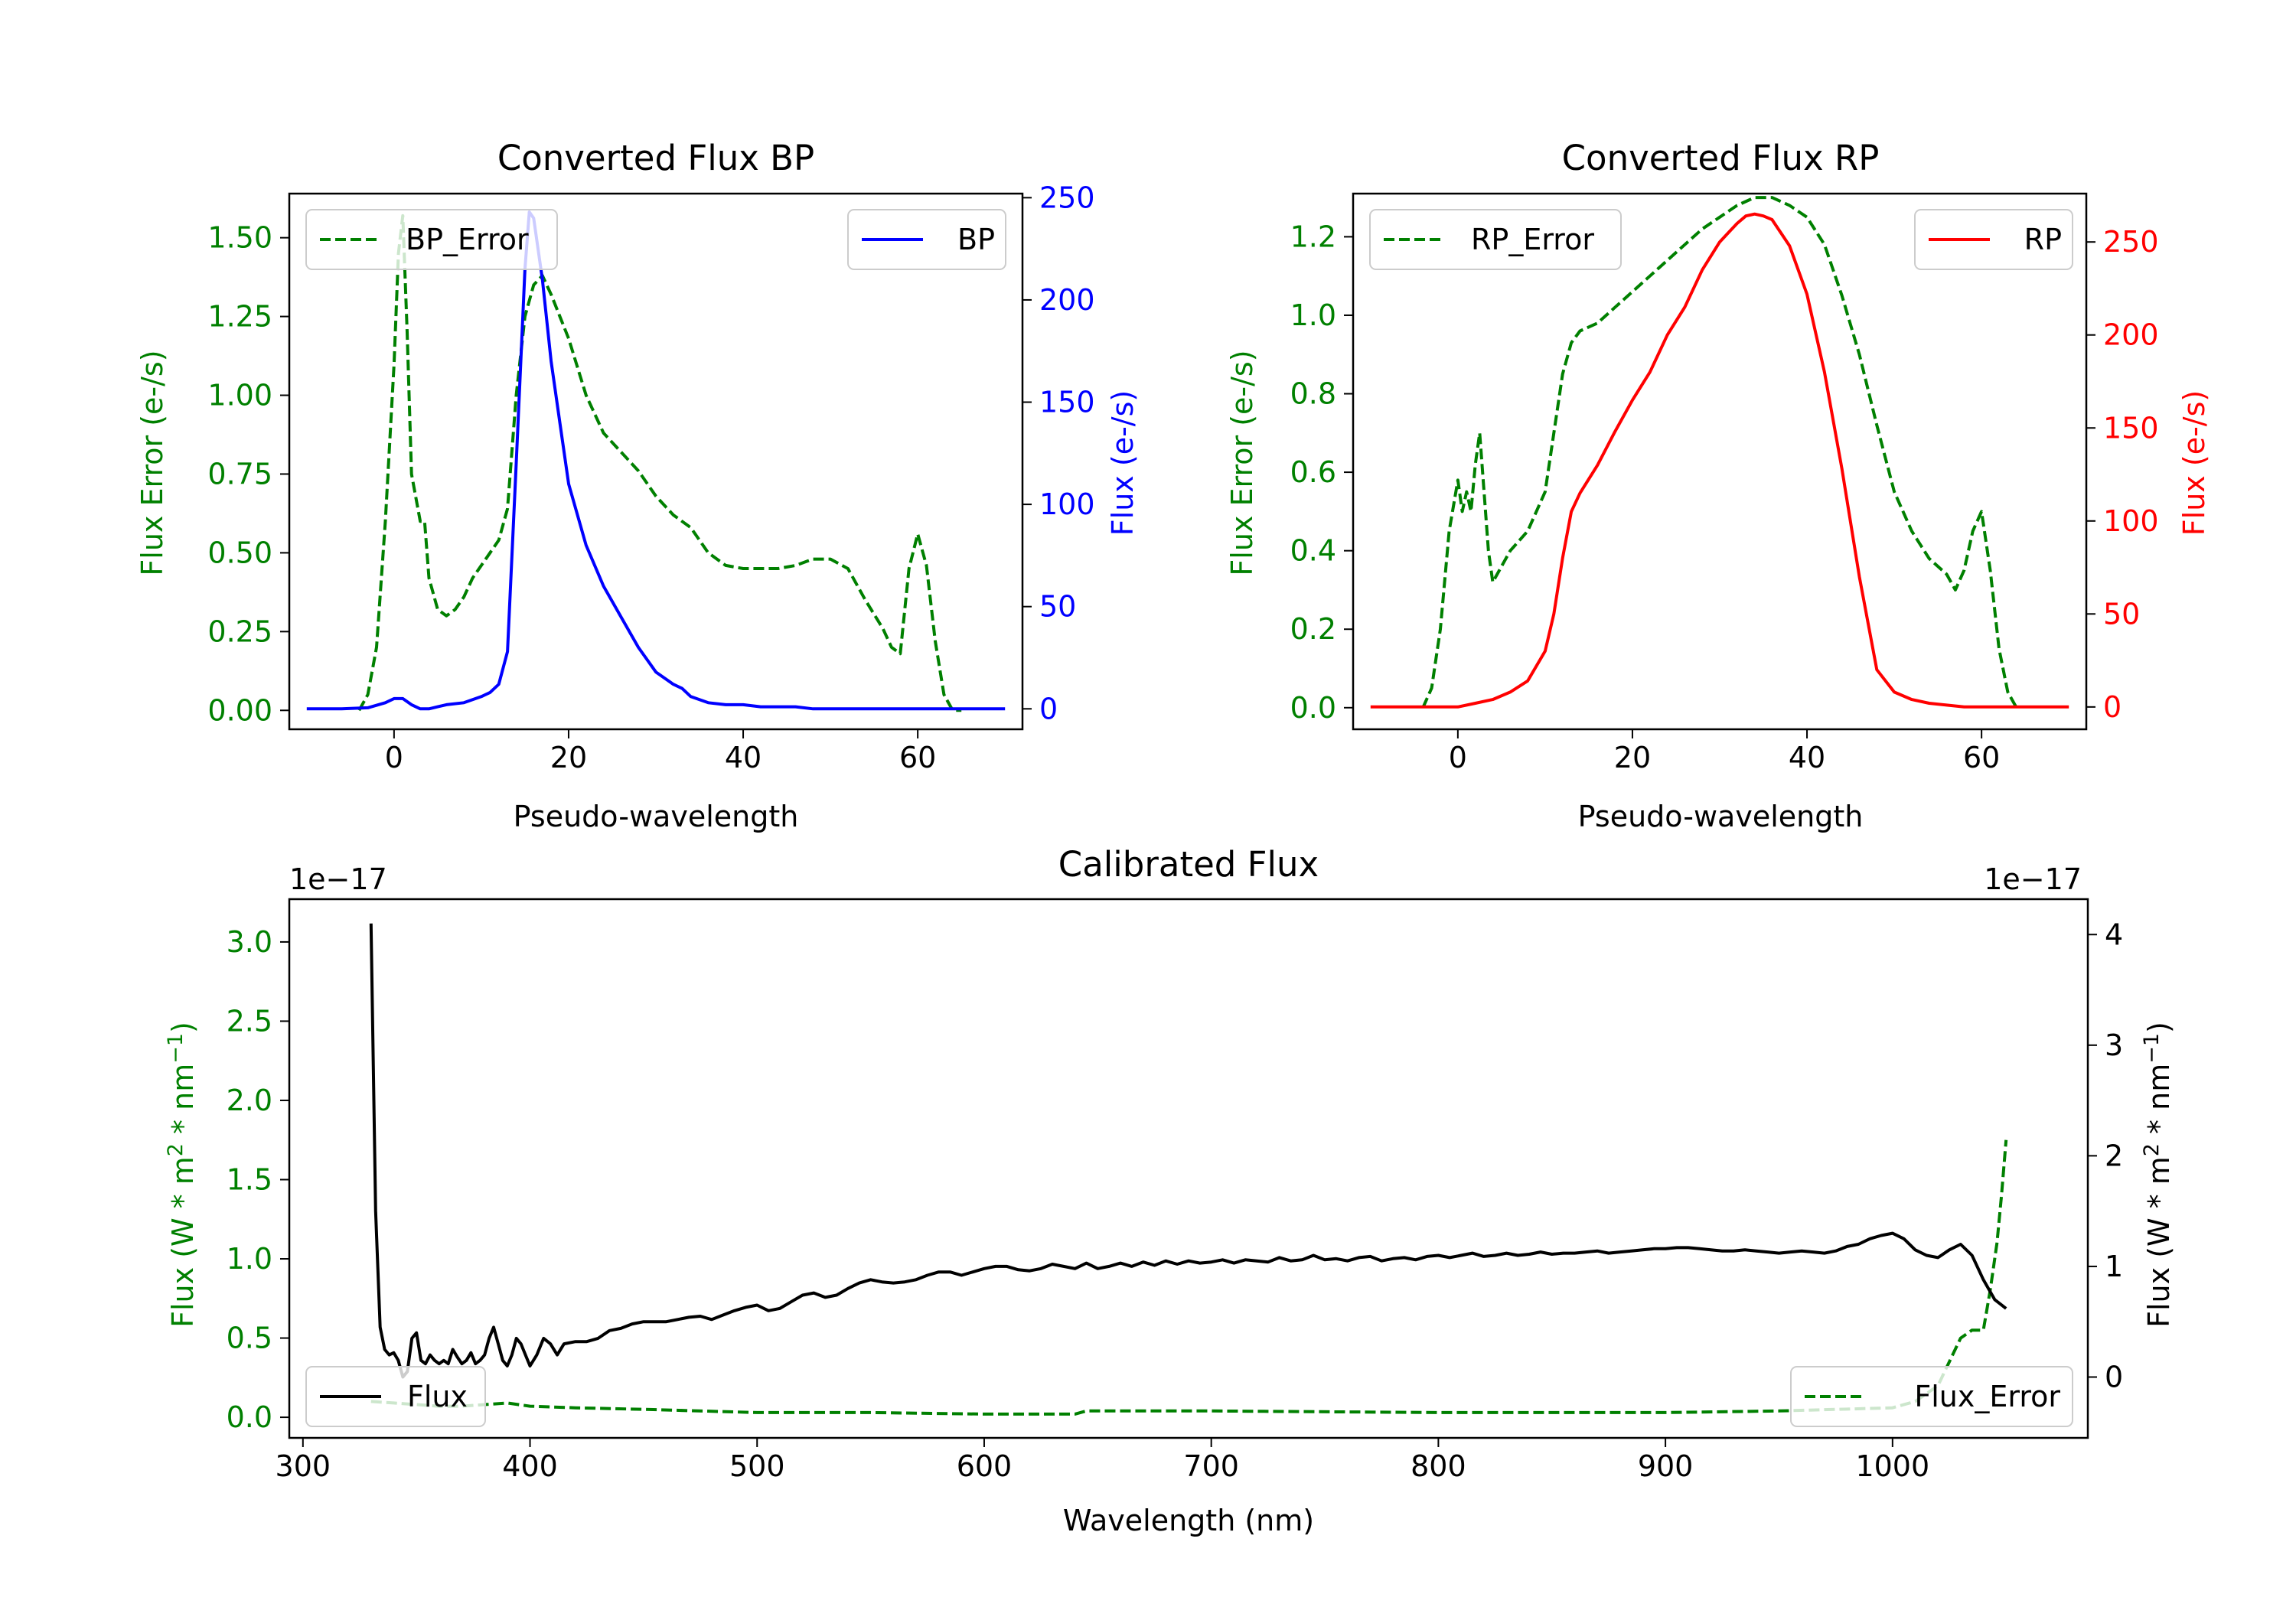  What do you see at coordinates (1987, 1396) in the screenshot?
I see `cal-legend-error-label: Flux_Error` at bounding box center [1987, 1396].